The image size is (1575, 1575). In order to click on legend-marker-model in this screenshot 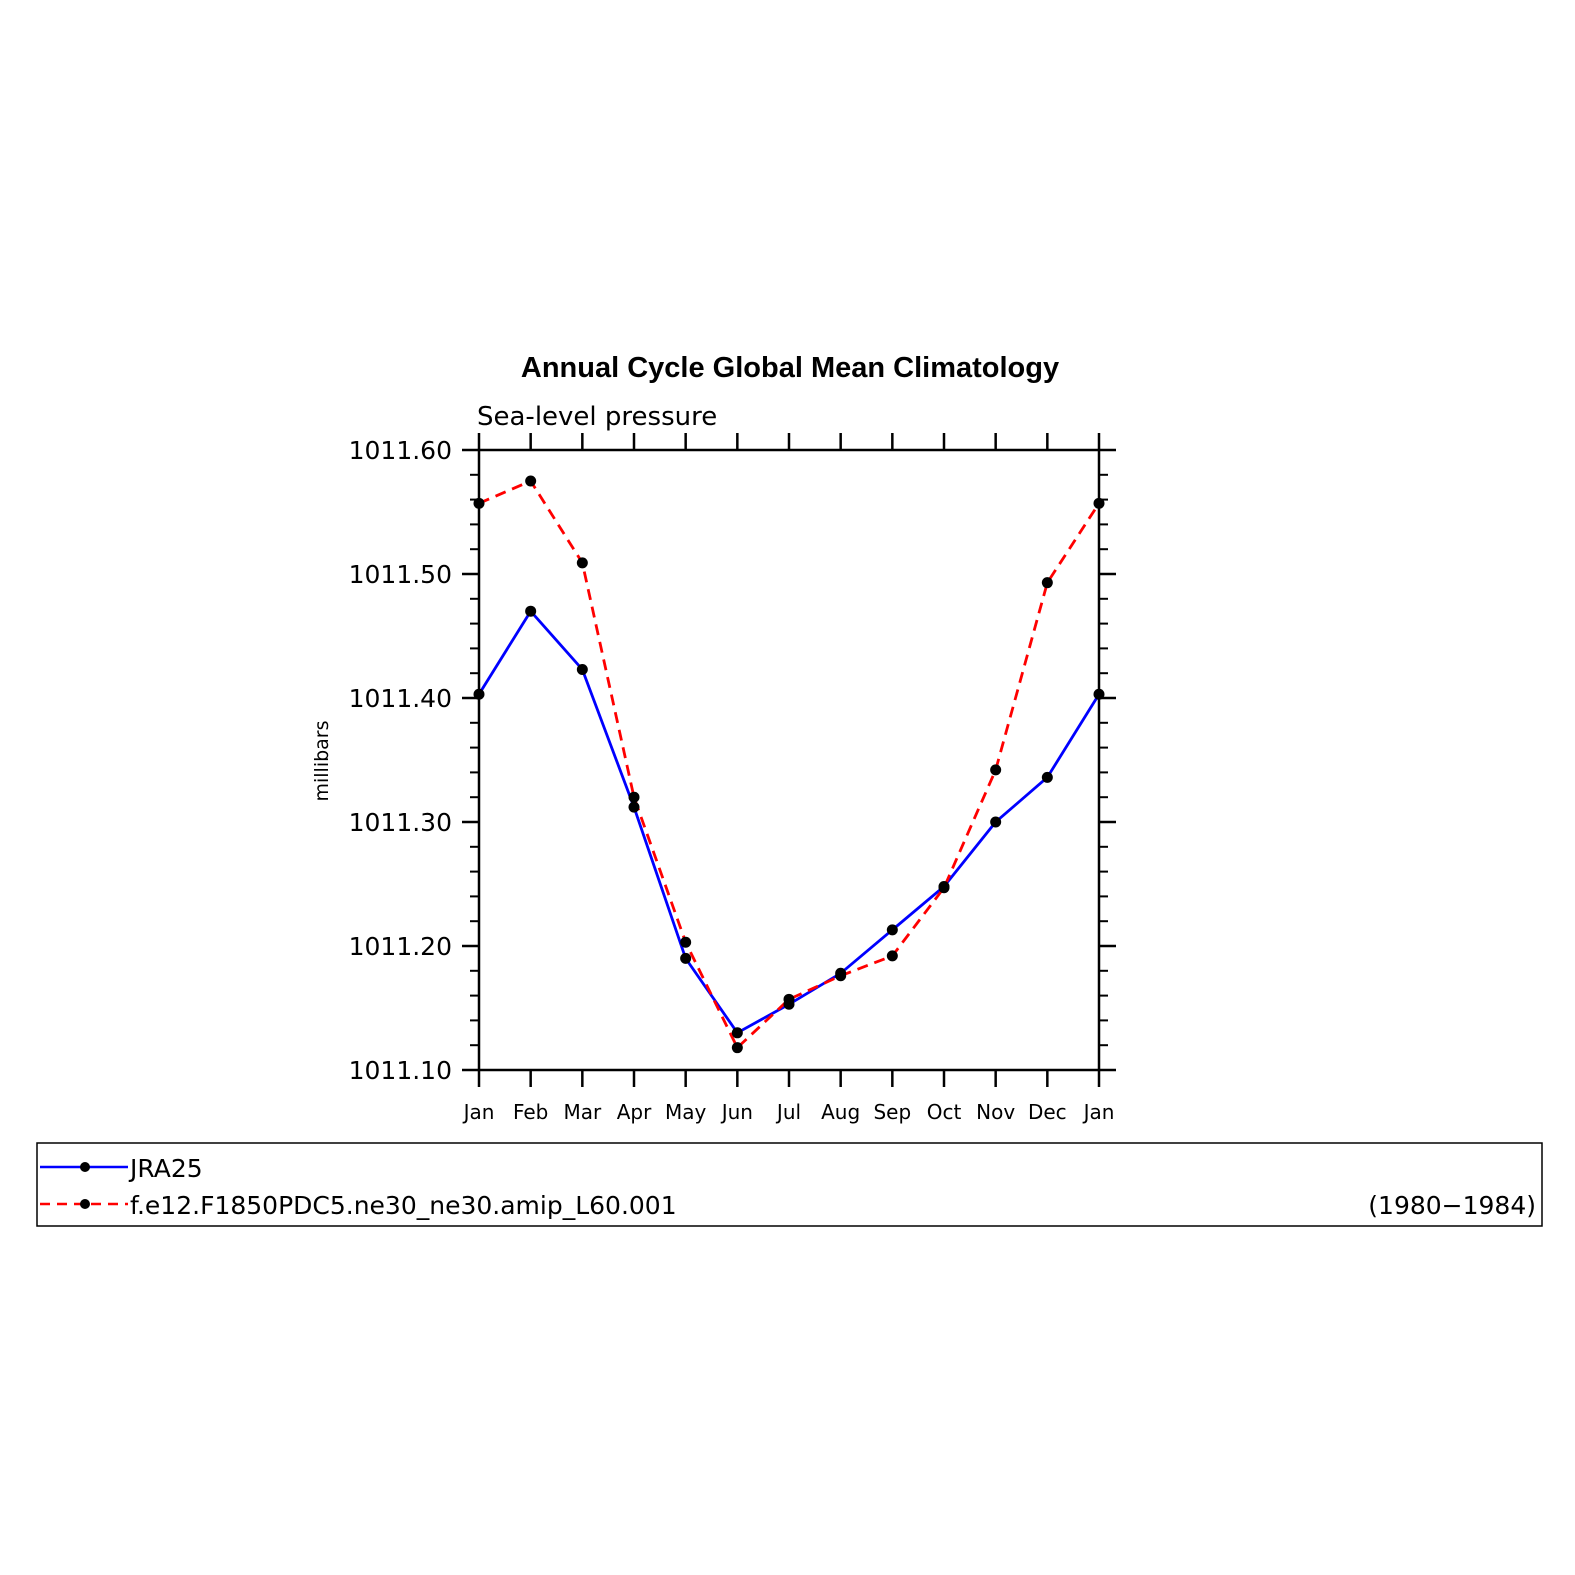, I will do `click(85, 1204)`.